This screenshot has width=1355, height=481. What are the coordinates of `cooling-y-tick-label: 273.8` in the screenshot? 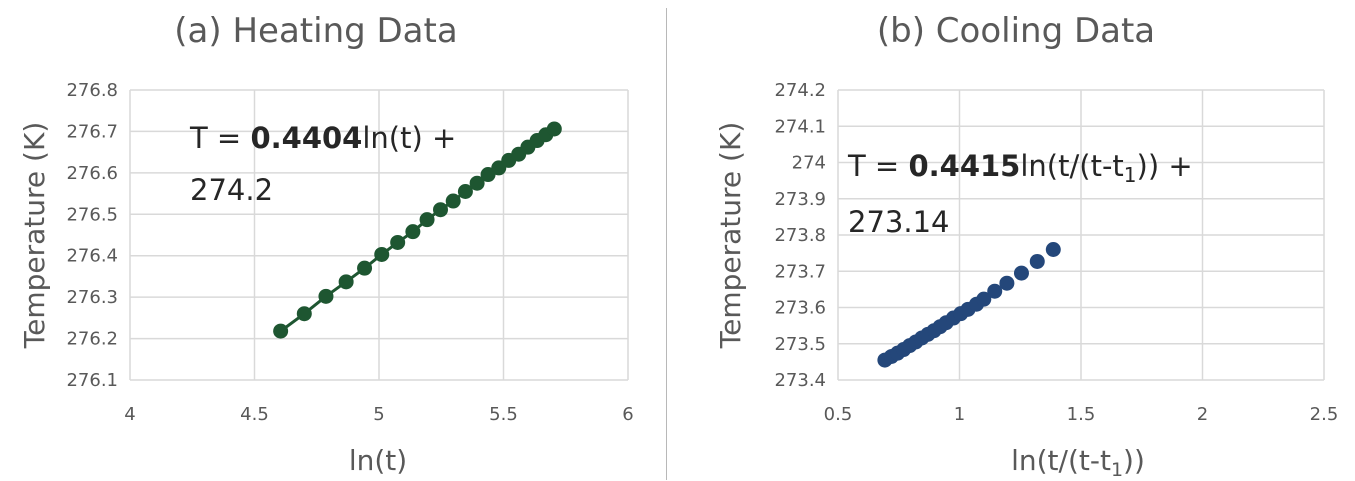 It's located at (800, 235).